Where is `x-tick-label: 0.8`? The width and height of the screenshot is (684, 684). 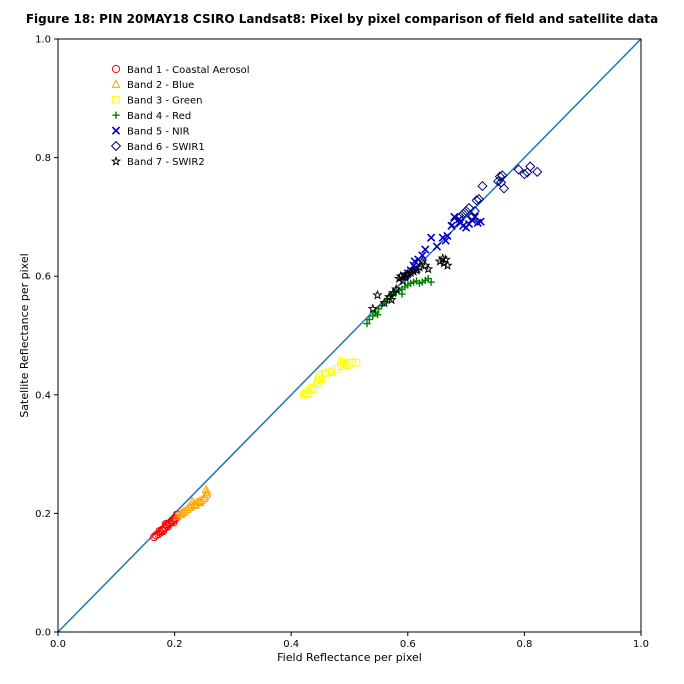 x-tick-label: 0.8 is located at coordinates (524, 644).